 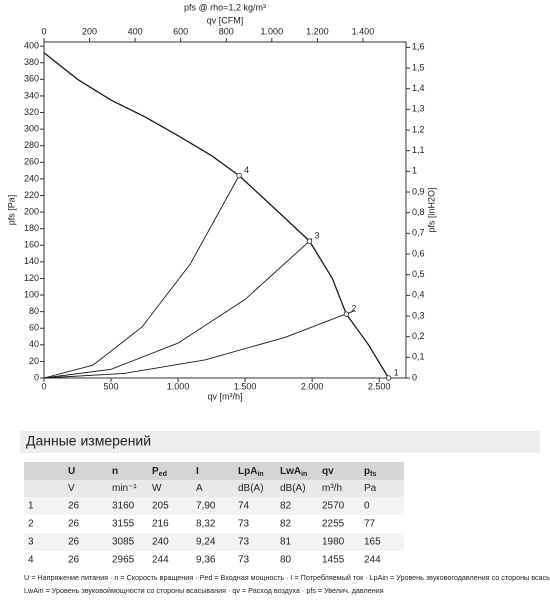 I want to click on y-tick-label: 220, so click(x=31, y=195).